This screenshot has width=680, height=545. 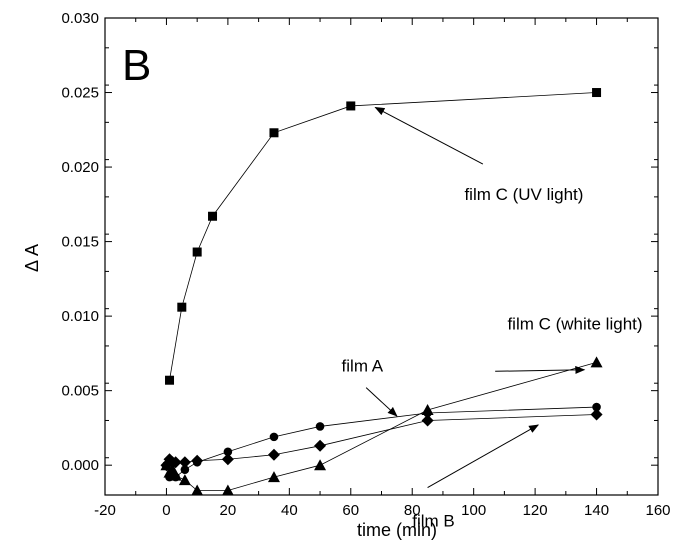 What do you see at coordinates (523, 194) in the screenshot?
I see `annotation-label: film C (UV light)` at bounding box center [523, 194].